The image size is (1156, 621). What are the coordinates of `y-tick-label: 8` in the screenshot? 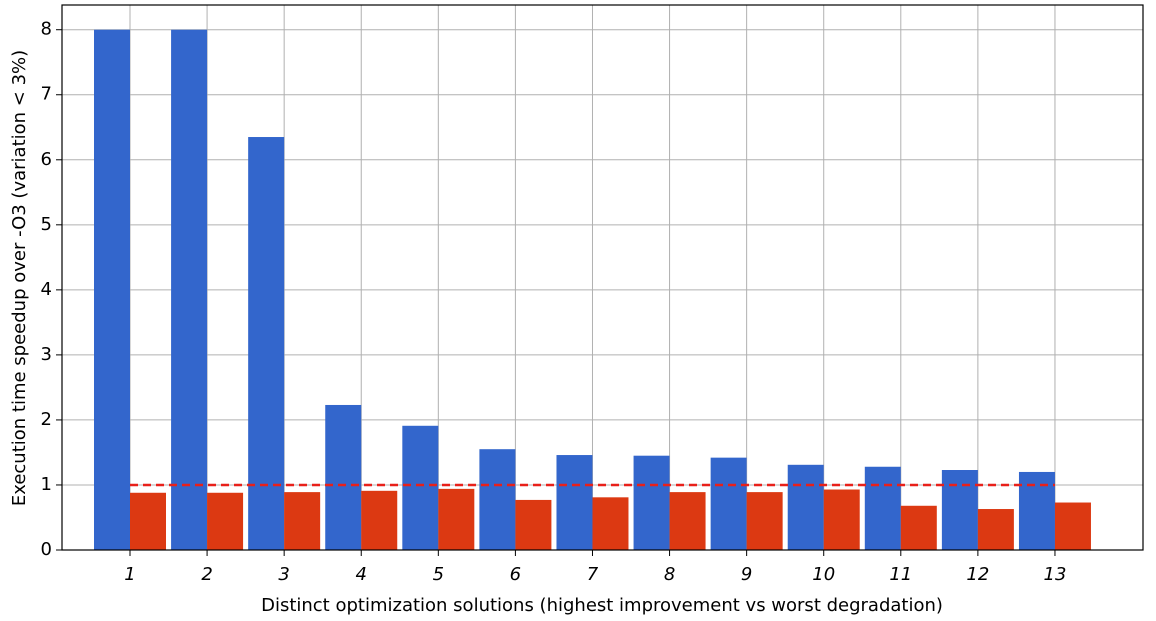 It's located at (46, 29).